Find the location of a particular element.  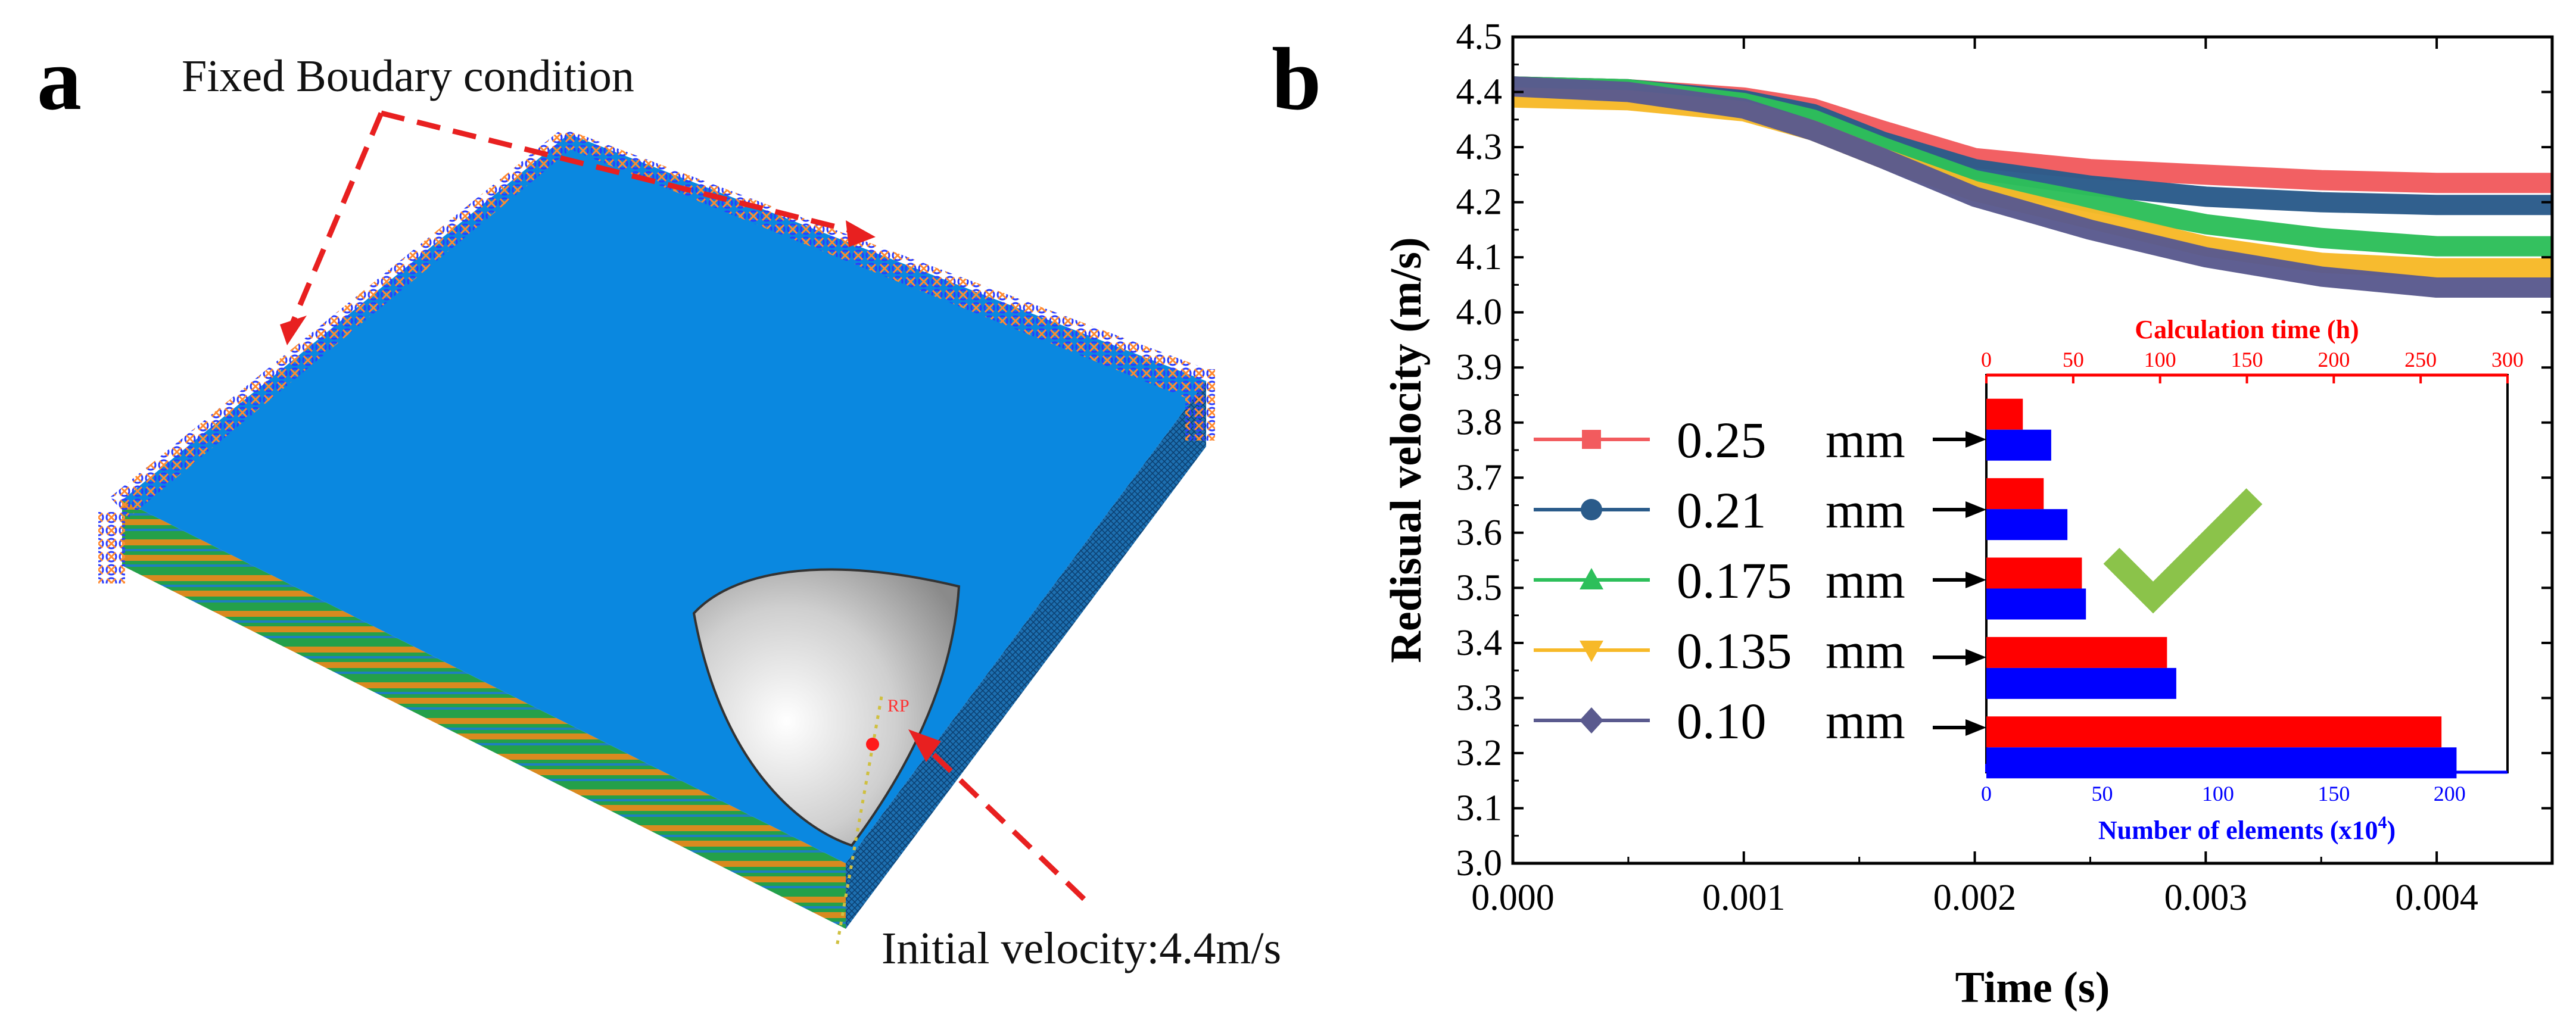

laminate-side-face is located at coordinates (1026, 655).